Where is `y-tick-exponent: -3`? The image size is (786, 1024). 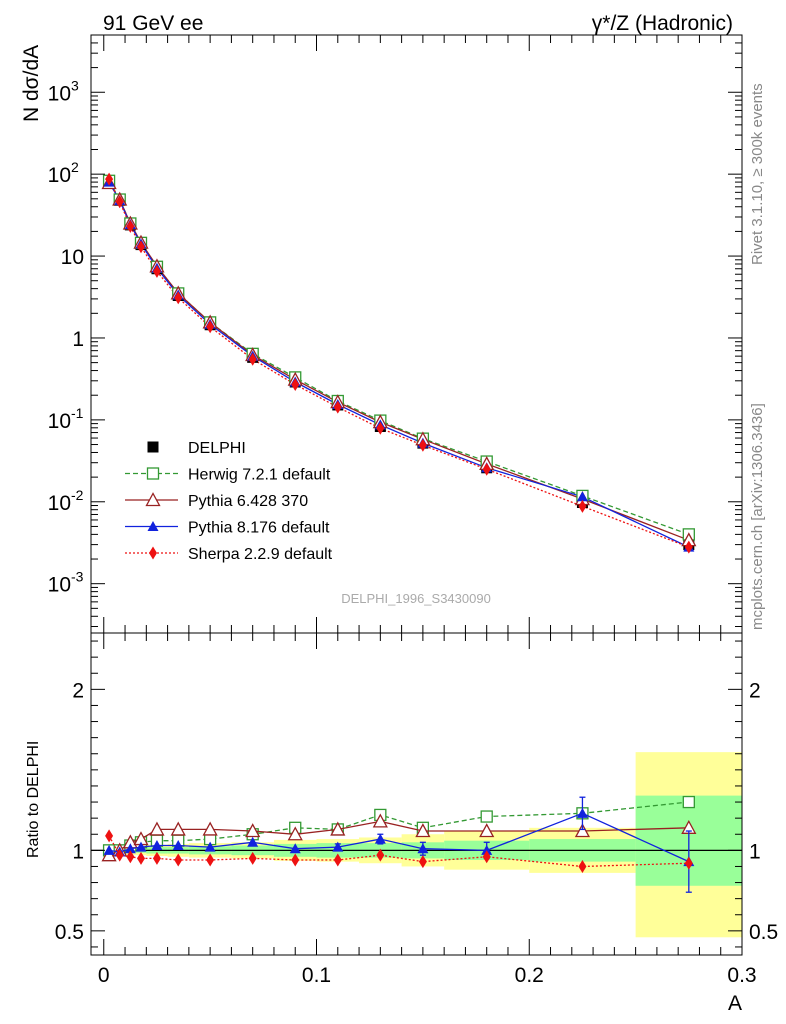
y-tick-exponent: -3 is located at coordinates (77, 577).